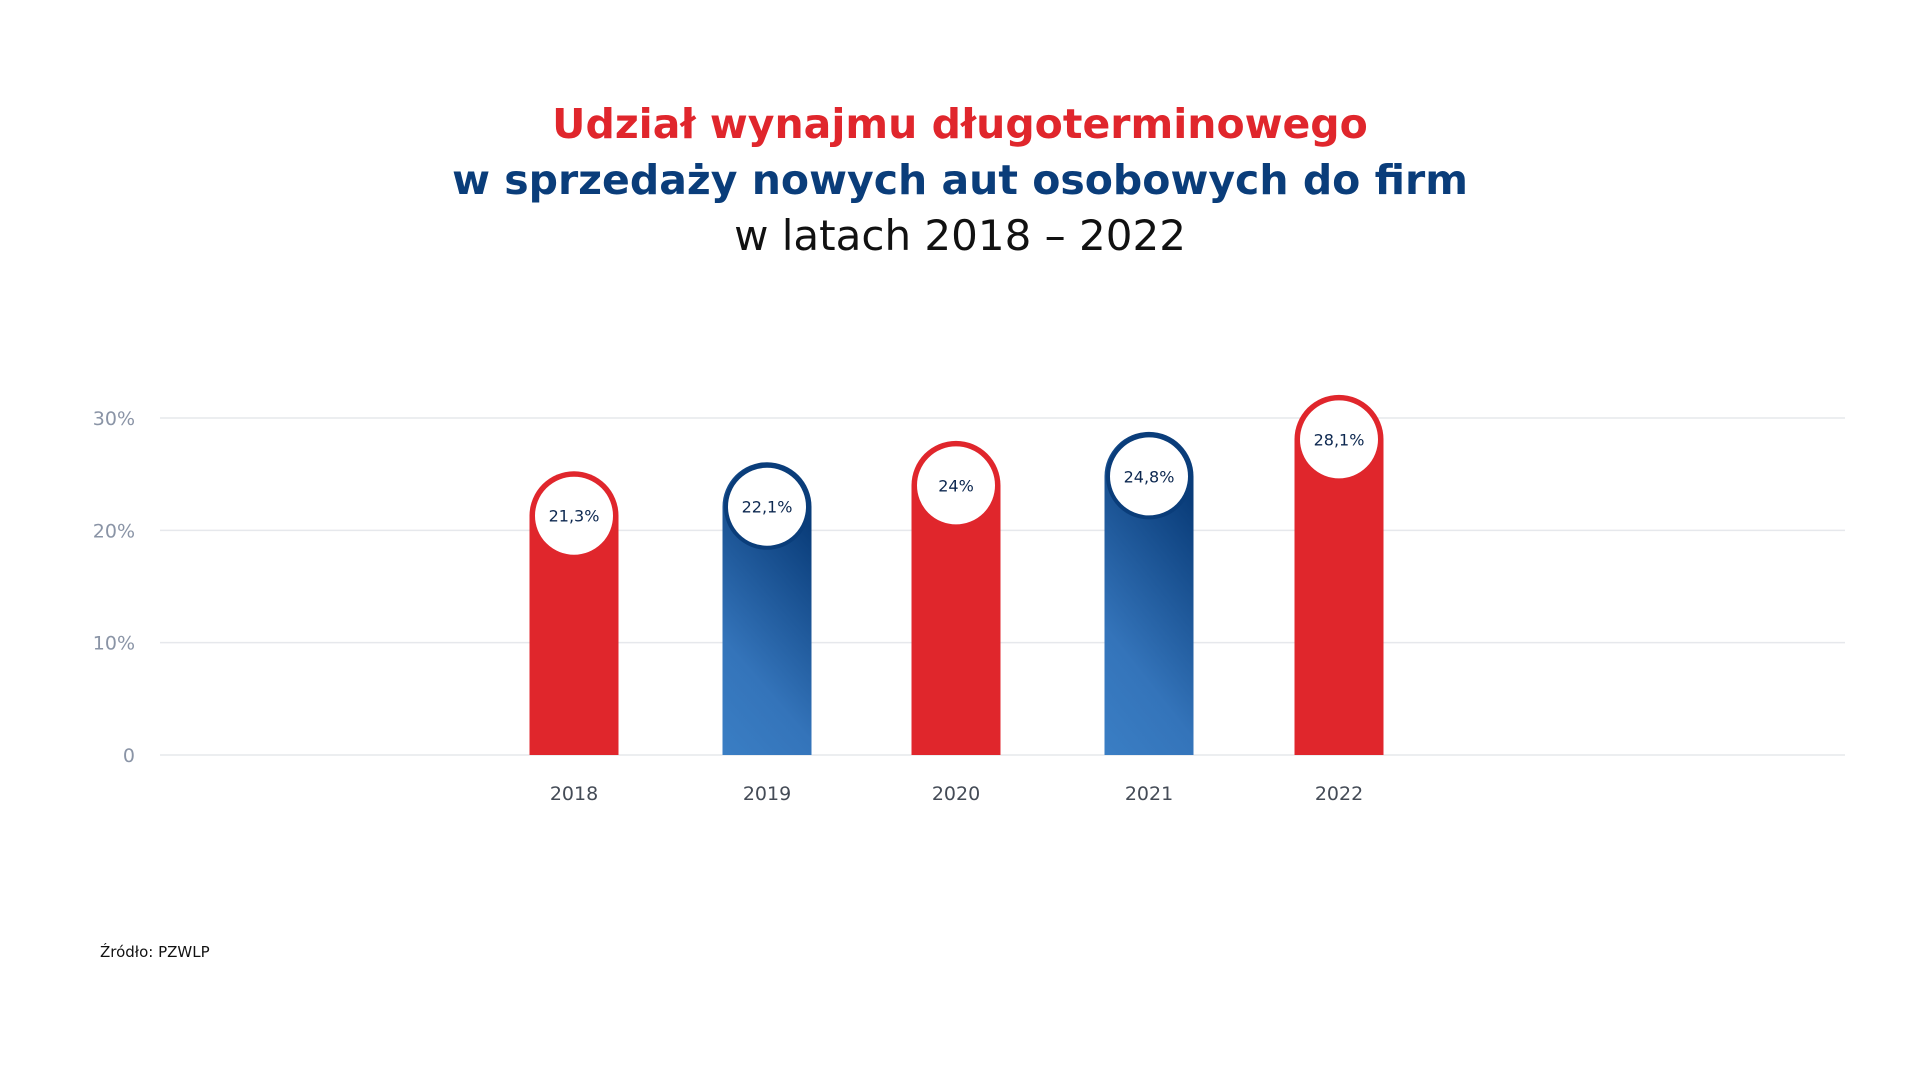  I want to click on data-label: 28,1%, so click(1339, 439).